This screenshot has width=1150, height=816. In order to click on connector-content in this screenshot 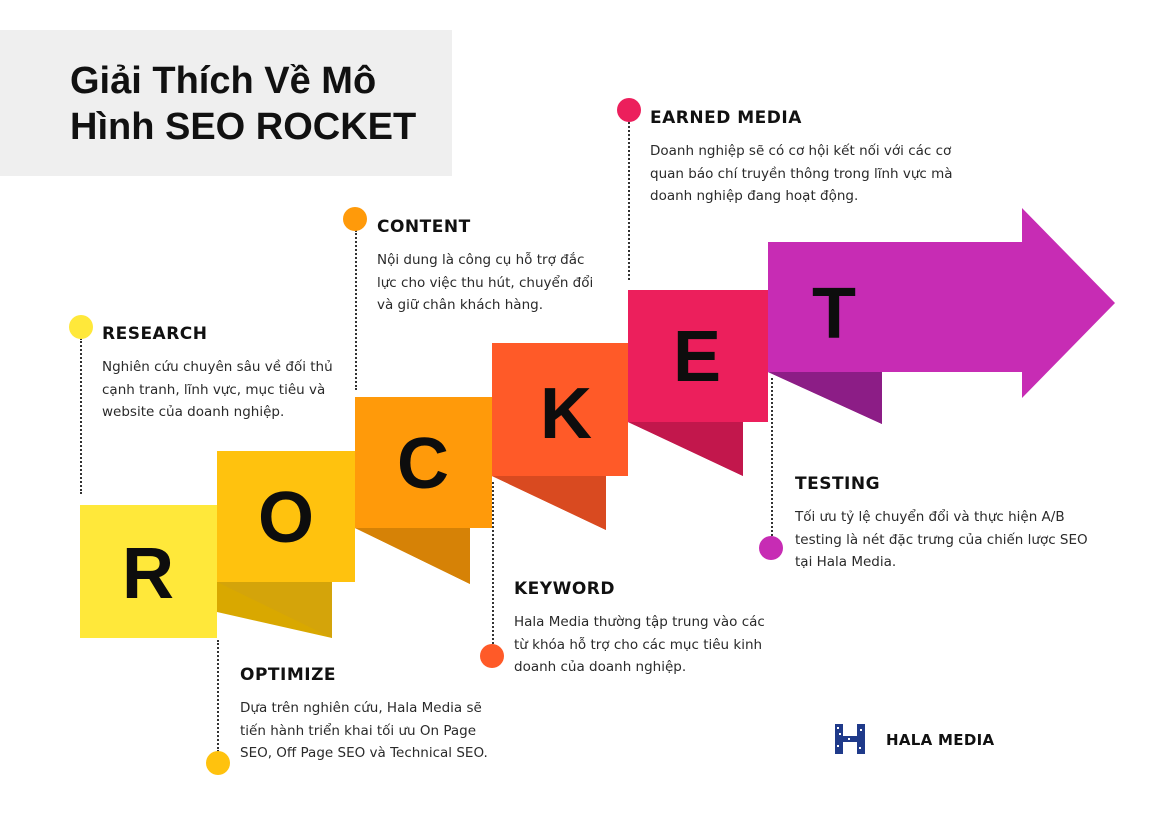, I will do `click(356, 310)`.